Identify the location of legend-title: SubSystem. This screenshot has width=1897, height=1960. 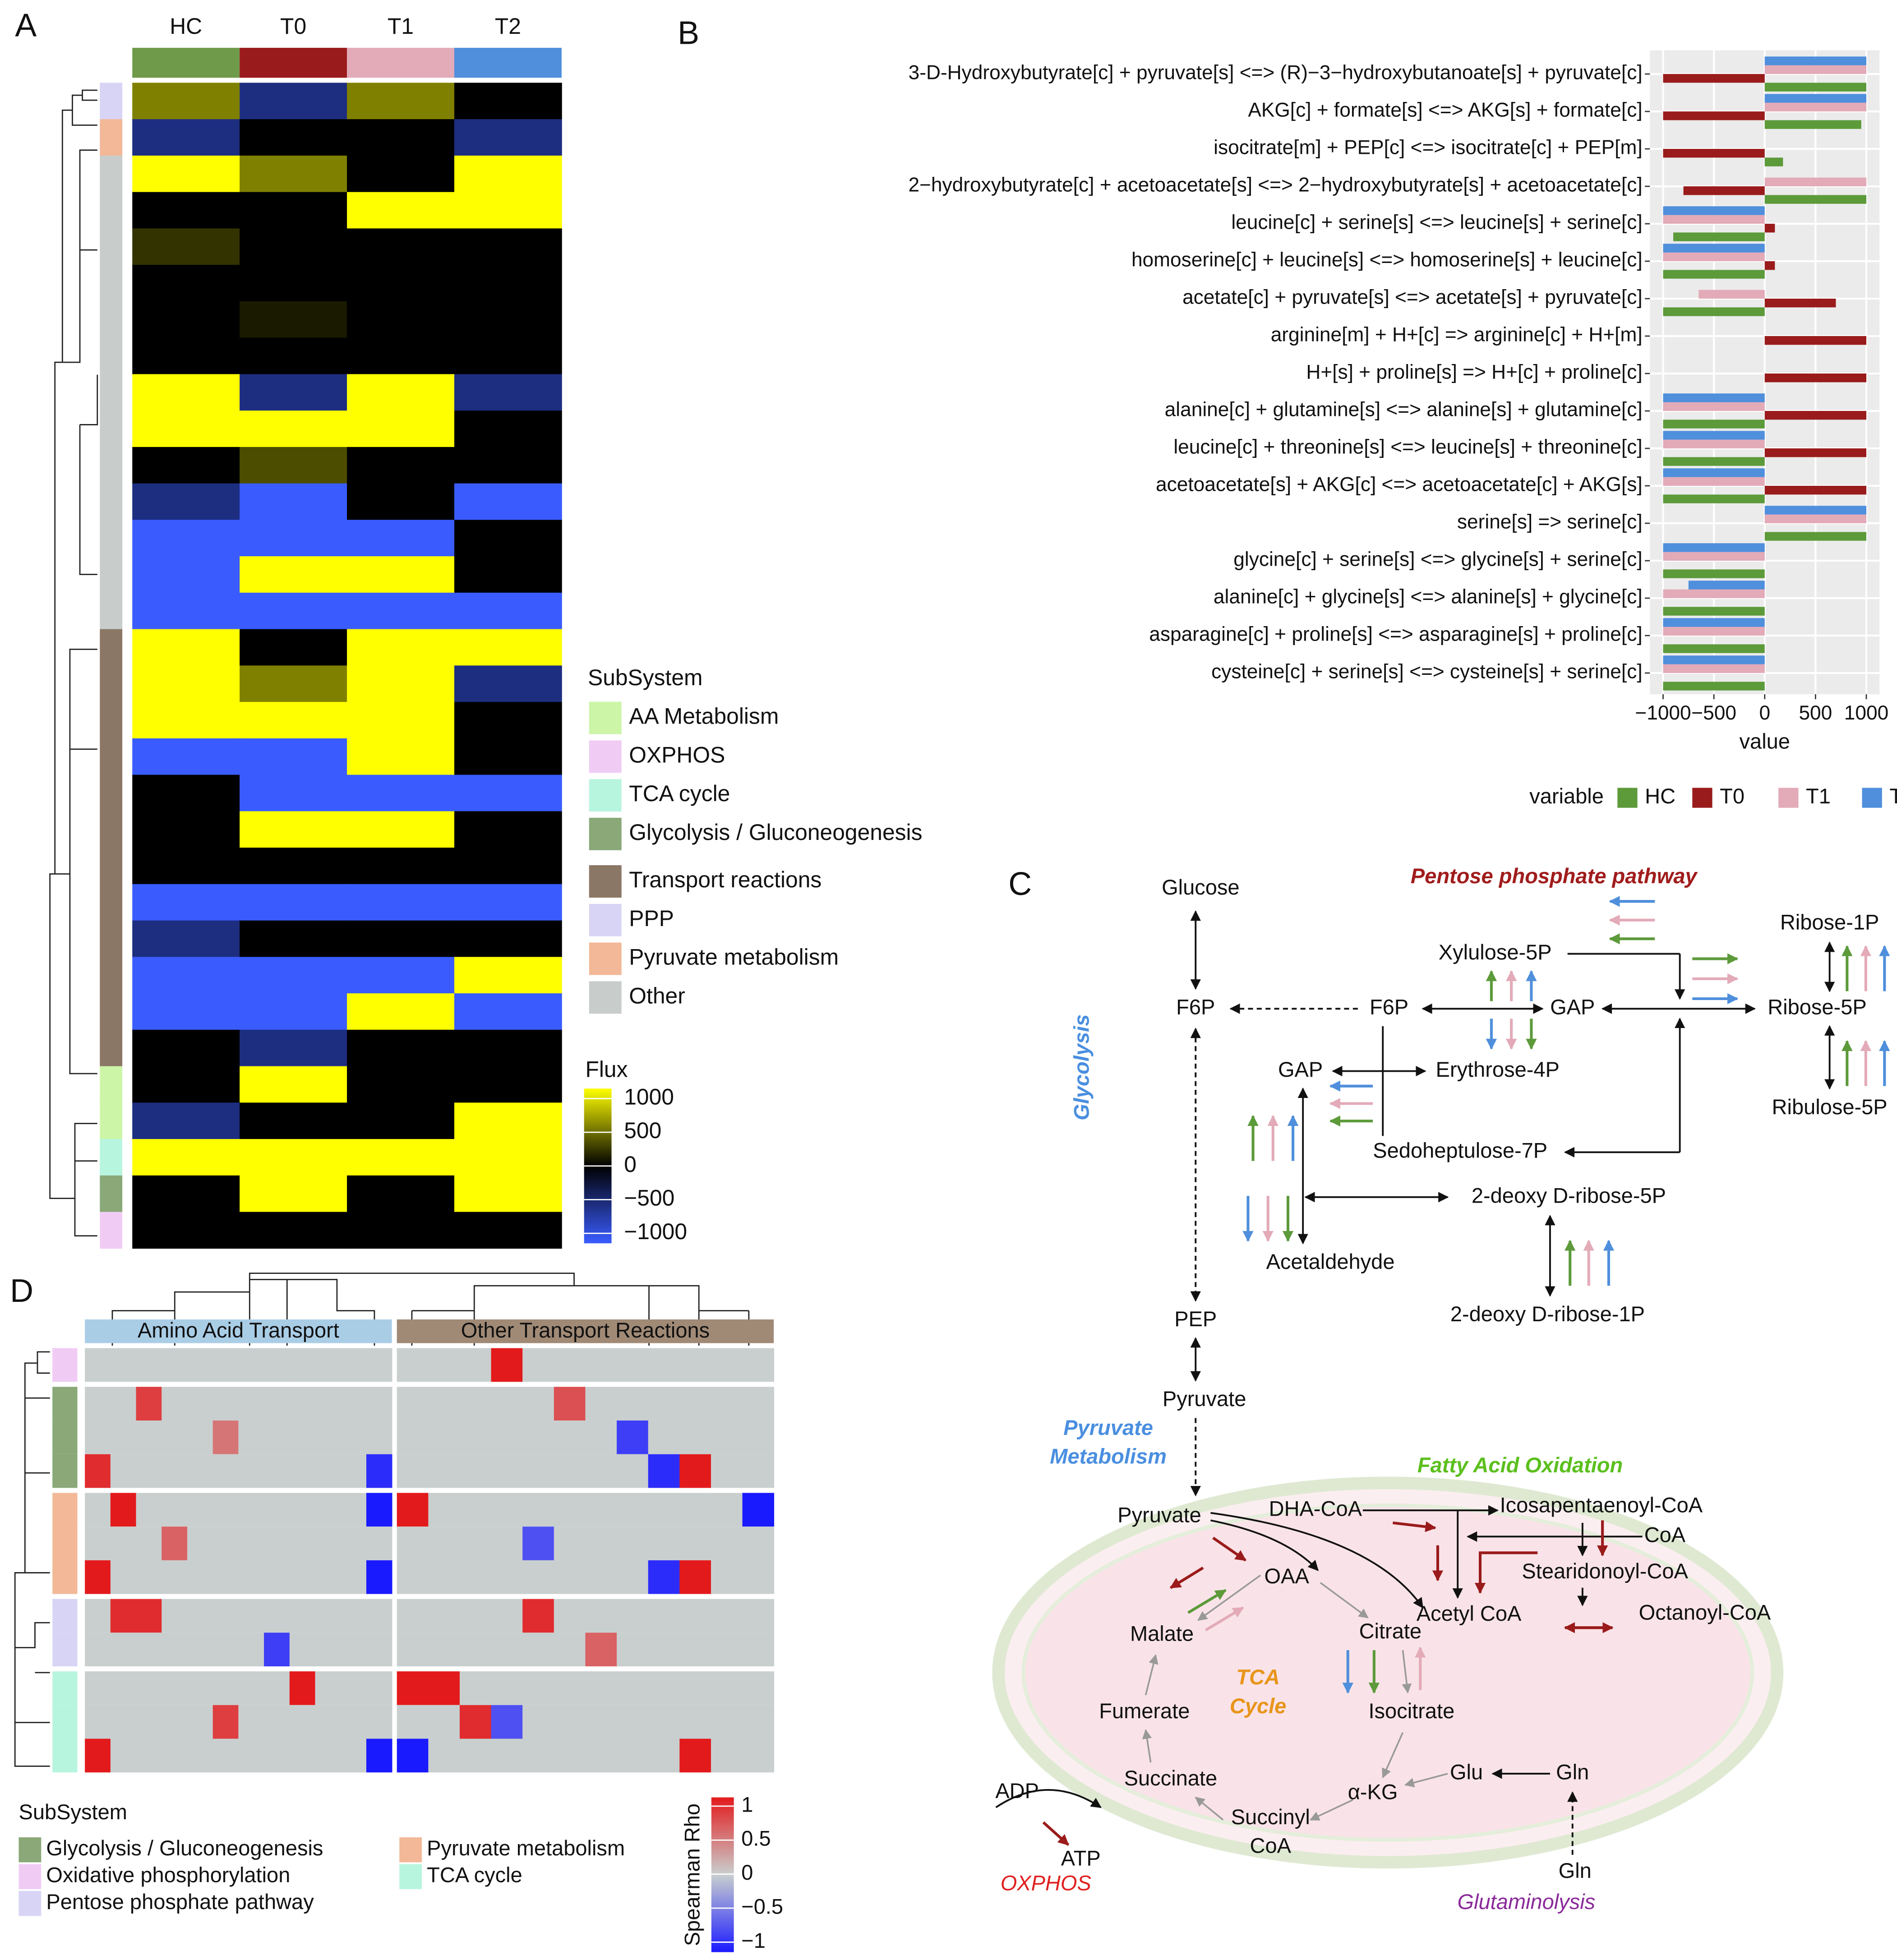
(72, 1812).